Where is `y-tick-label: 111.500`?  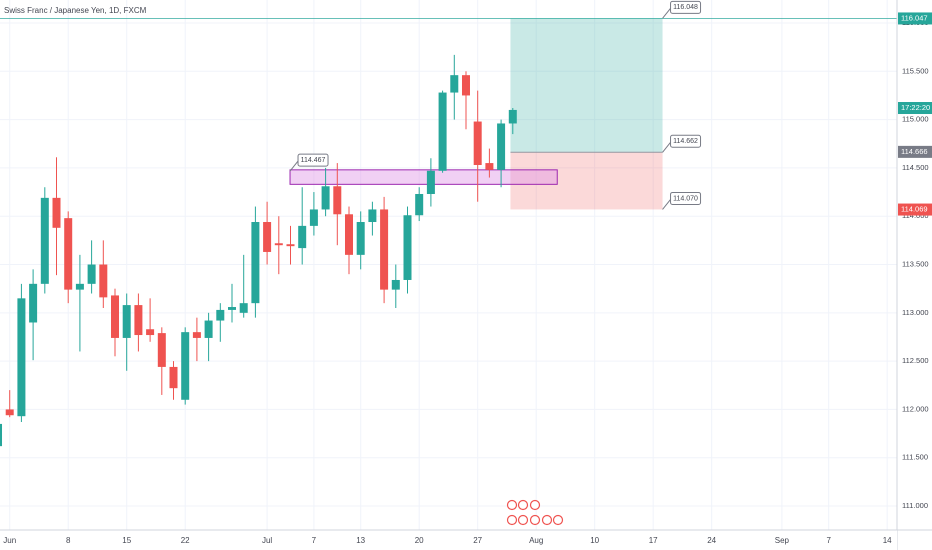 y-tick-label: 111.500 is located at coordinates (915, 457).